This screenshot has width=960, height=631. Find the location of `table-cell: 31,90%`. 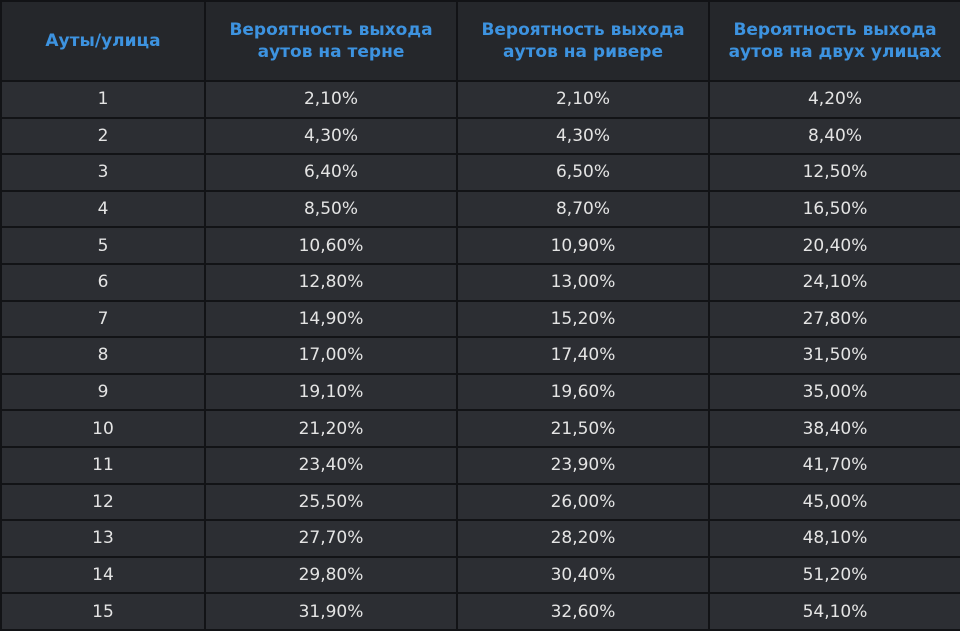

table-cell: 31,90% is located at coordinates (331, 611).